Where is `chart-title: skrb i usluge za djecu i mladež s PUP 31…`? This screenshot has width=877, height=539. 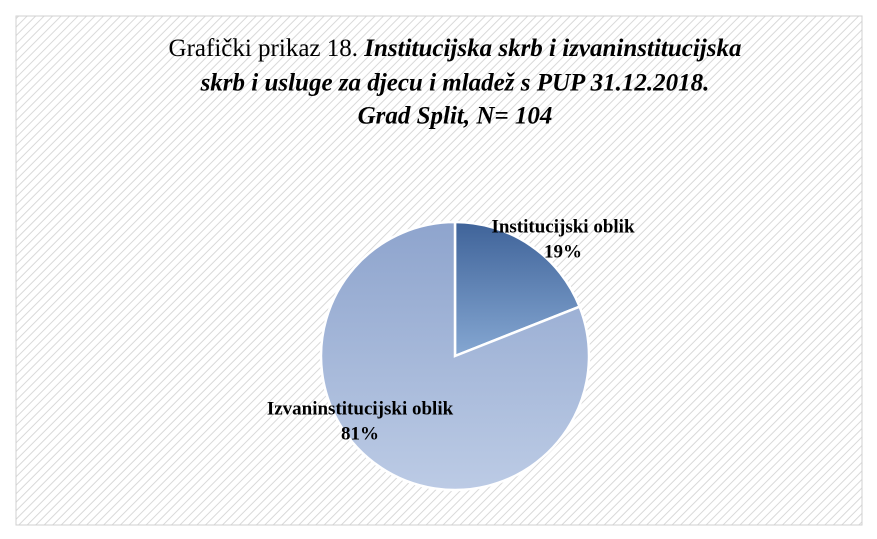 chart-title: skrb i usluge za djecu i mladež s PUP 31… is located at coordinates (455, 83).